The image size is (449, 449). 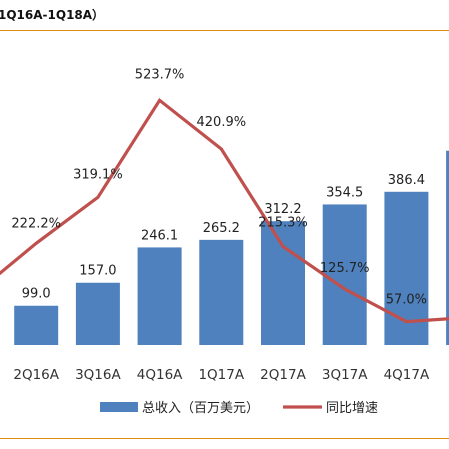 What do you see at coordinates (345, 268) in the screenshot?
I see `growth-label-3Q17A: 125.7%` at bounding box center [345, 268].